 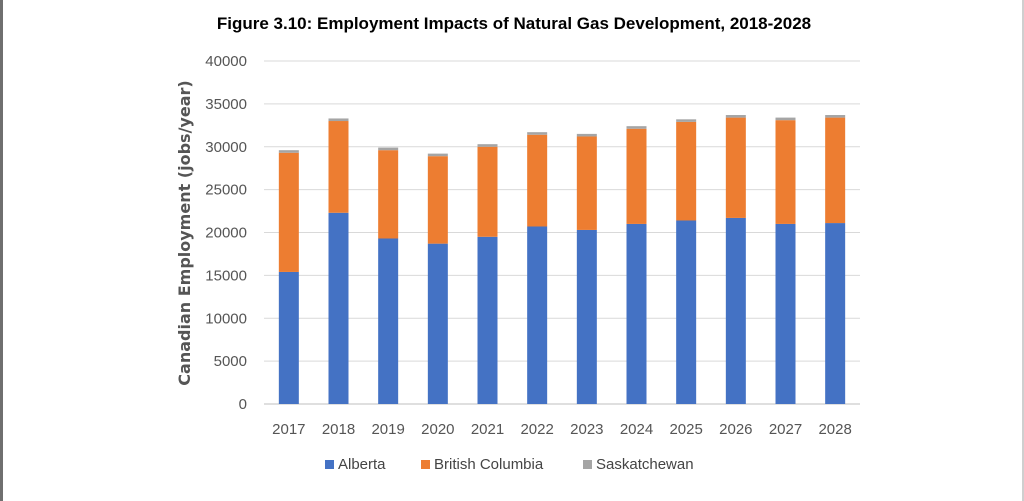 I want to click on bar-saskatchewan-2021, so click(x=487, y=145).